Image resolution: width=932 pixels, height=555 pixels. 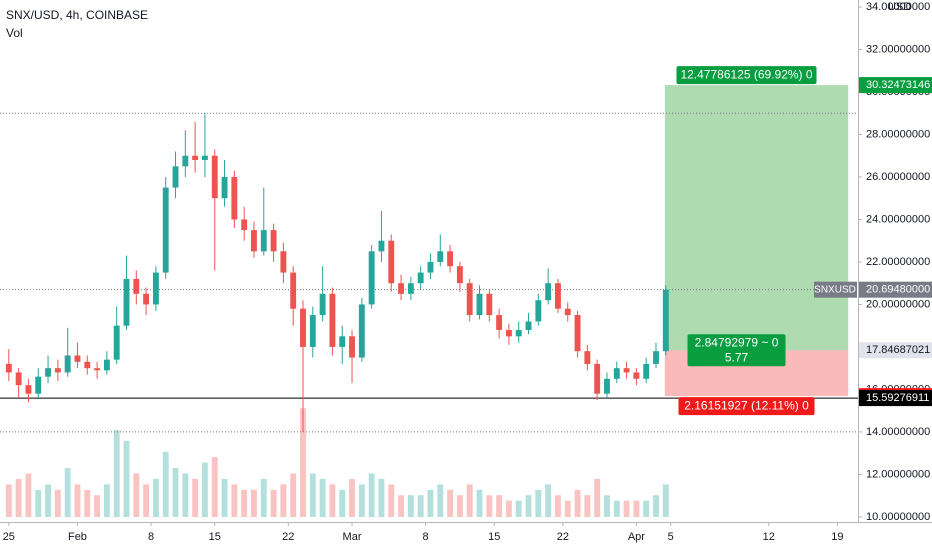 What do you see at coordinates (898, 290) in the screenshot?
I see `current-price-tag: 20.69480000` at bounding box center [898, 290].